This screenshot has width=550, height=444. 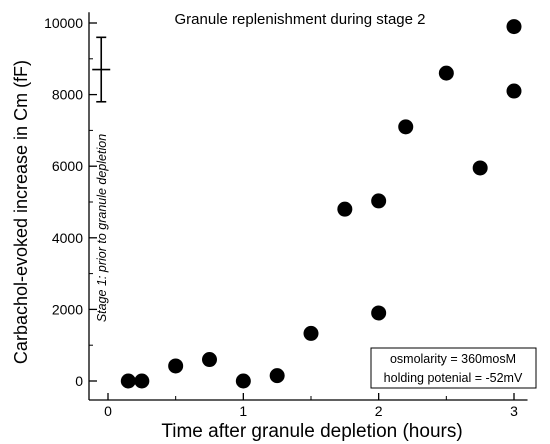 I want to click on x-ticks: 0 1 2 3, so click(x=311, y=406).